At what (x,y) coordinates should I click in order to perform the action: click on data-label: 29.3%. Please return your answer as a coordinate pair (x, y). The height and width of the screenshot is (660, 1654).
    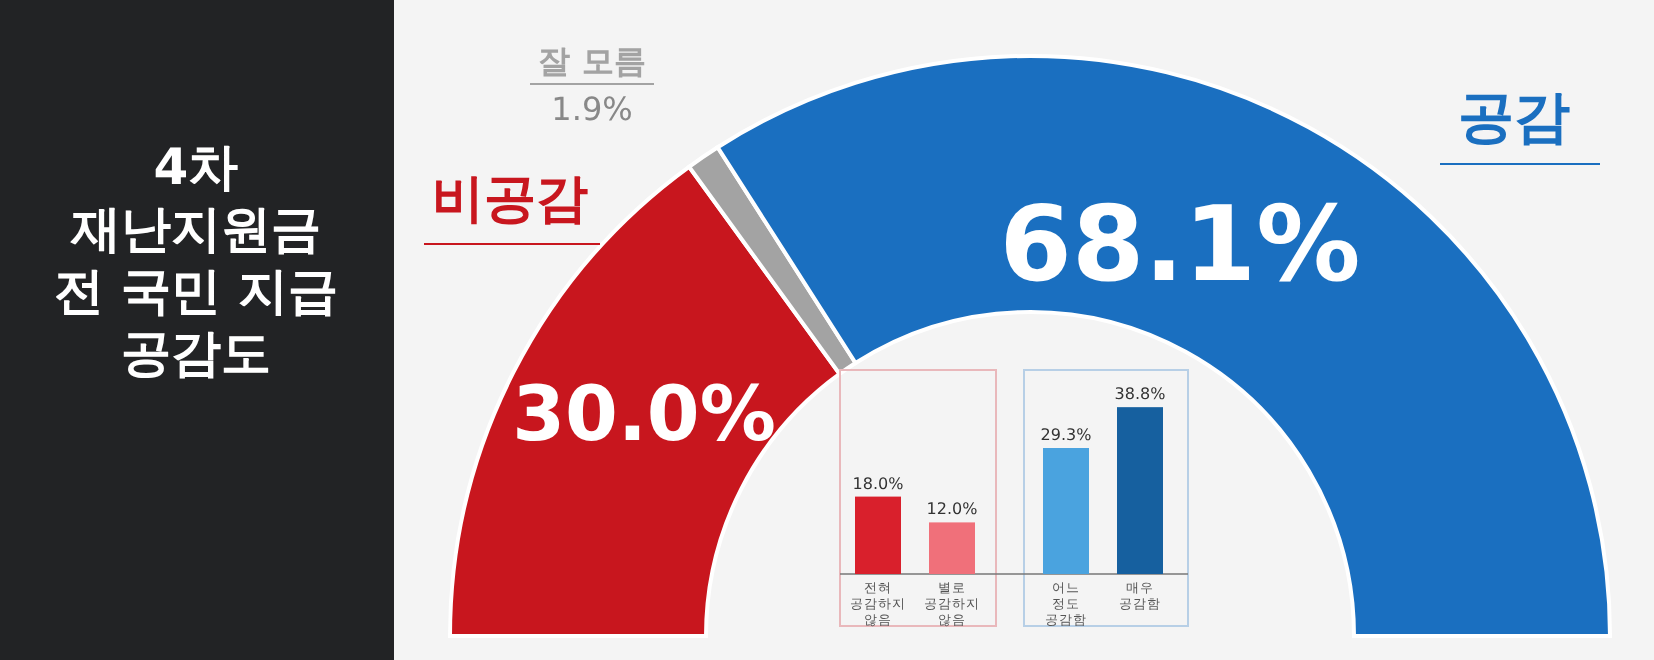
    Looking at the image, I should click on (1066, 435).